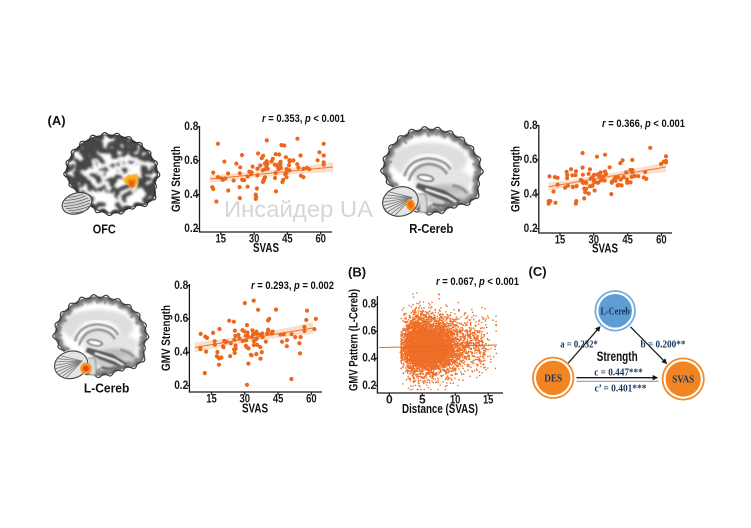  I want to click on svg-text: (B), so click(357, 272).